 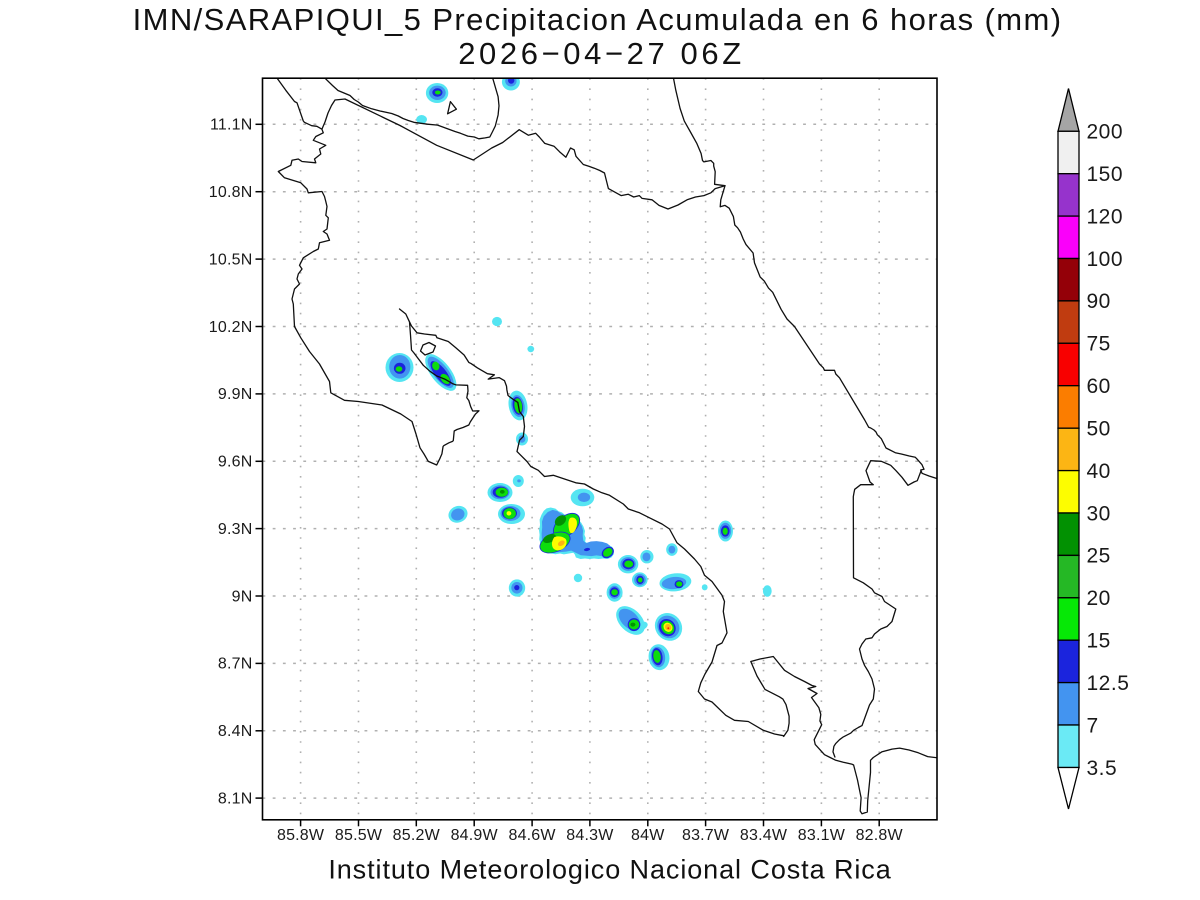 I want to click on svg-text: 100, so click(x=1105, y=259).